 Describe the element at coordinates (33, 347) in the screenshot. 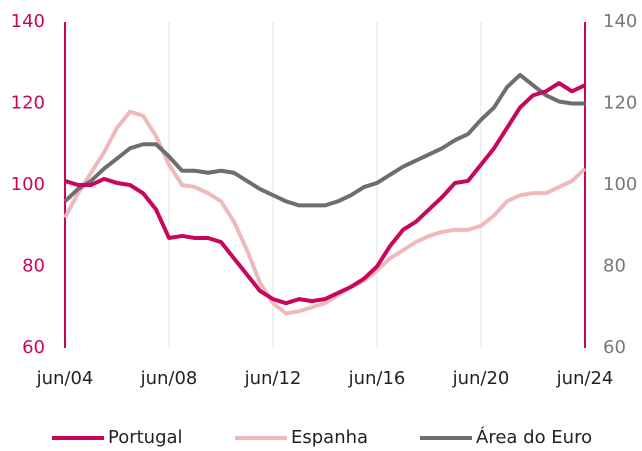

I see `y-tick-label: 60` at that location.